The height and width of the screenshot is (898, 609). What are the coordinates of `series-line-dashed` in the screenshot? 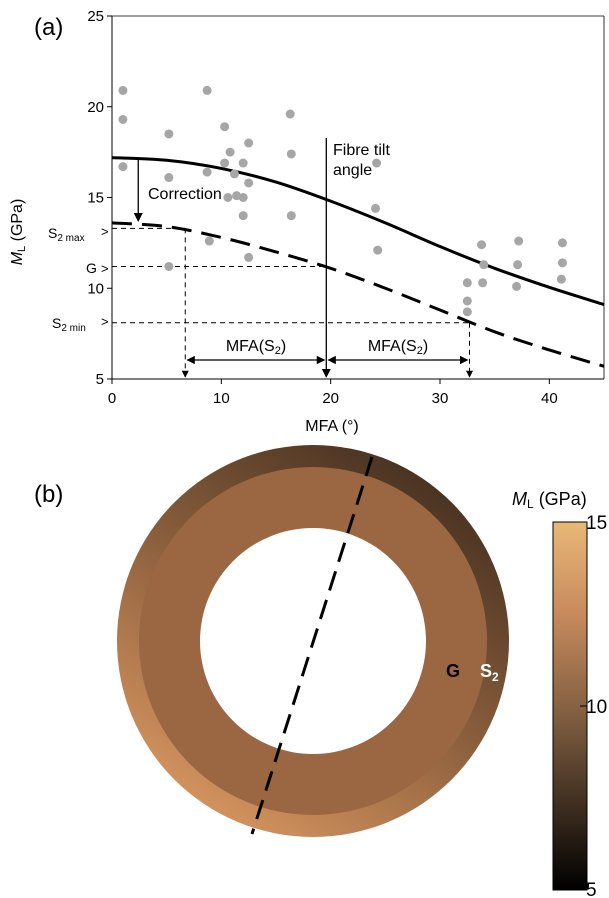 It's located at (358, 294).